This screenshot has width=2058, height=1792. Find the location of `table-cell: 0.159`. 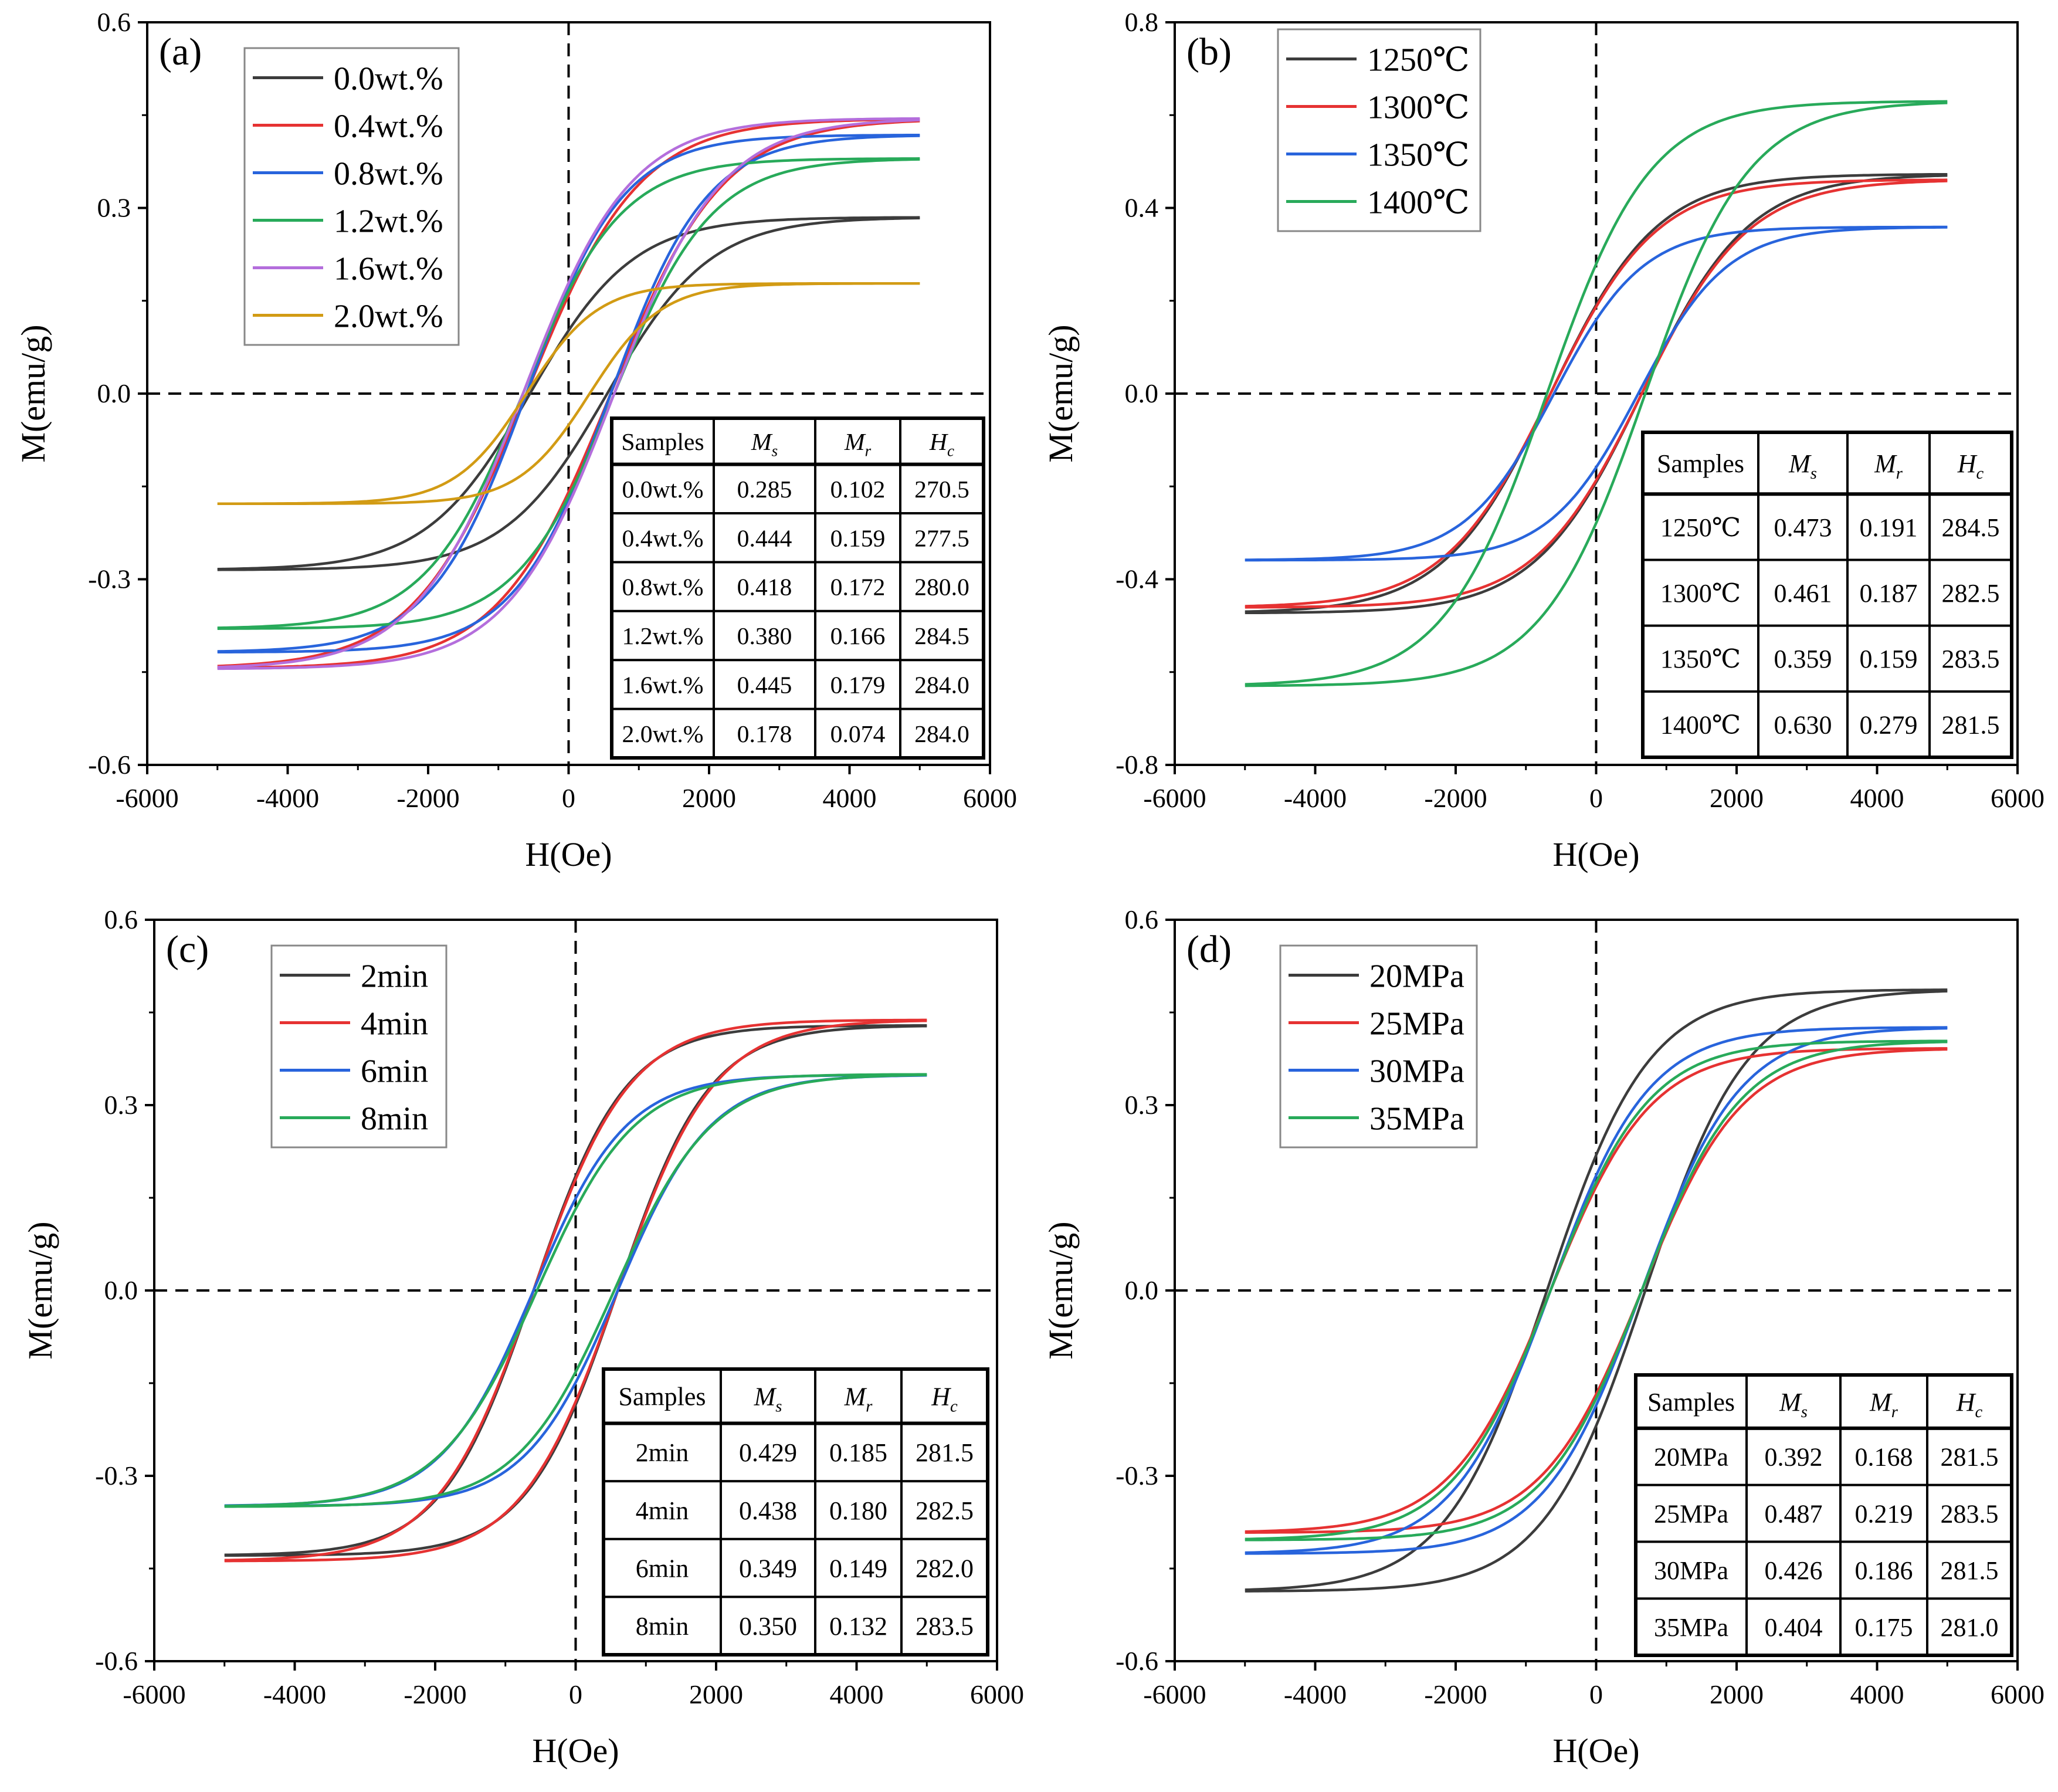

table-cell: 0.159 is located at coordinates (1889, 659).